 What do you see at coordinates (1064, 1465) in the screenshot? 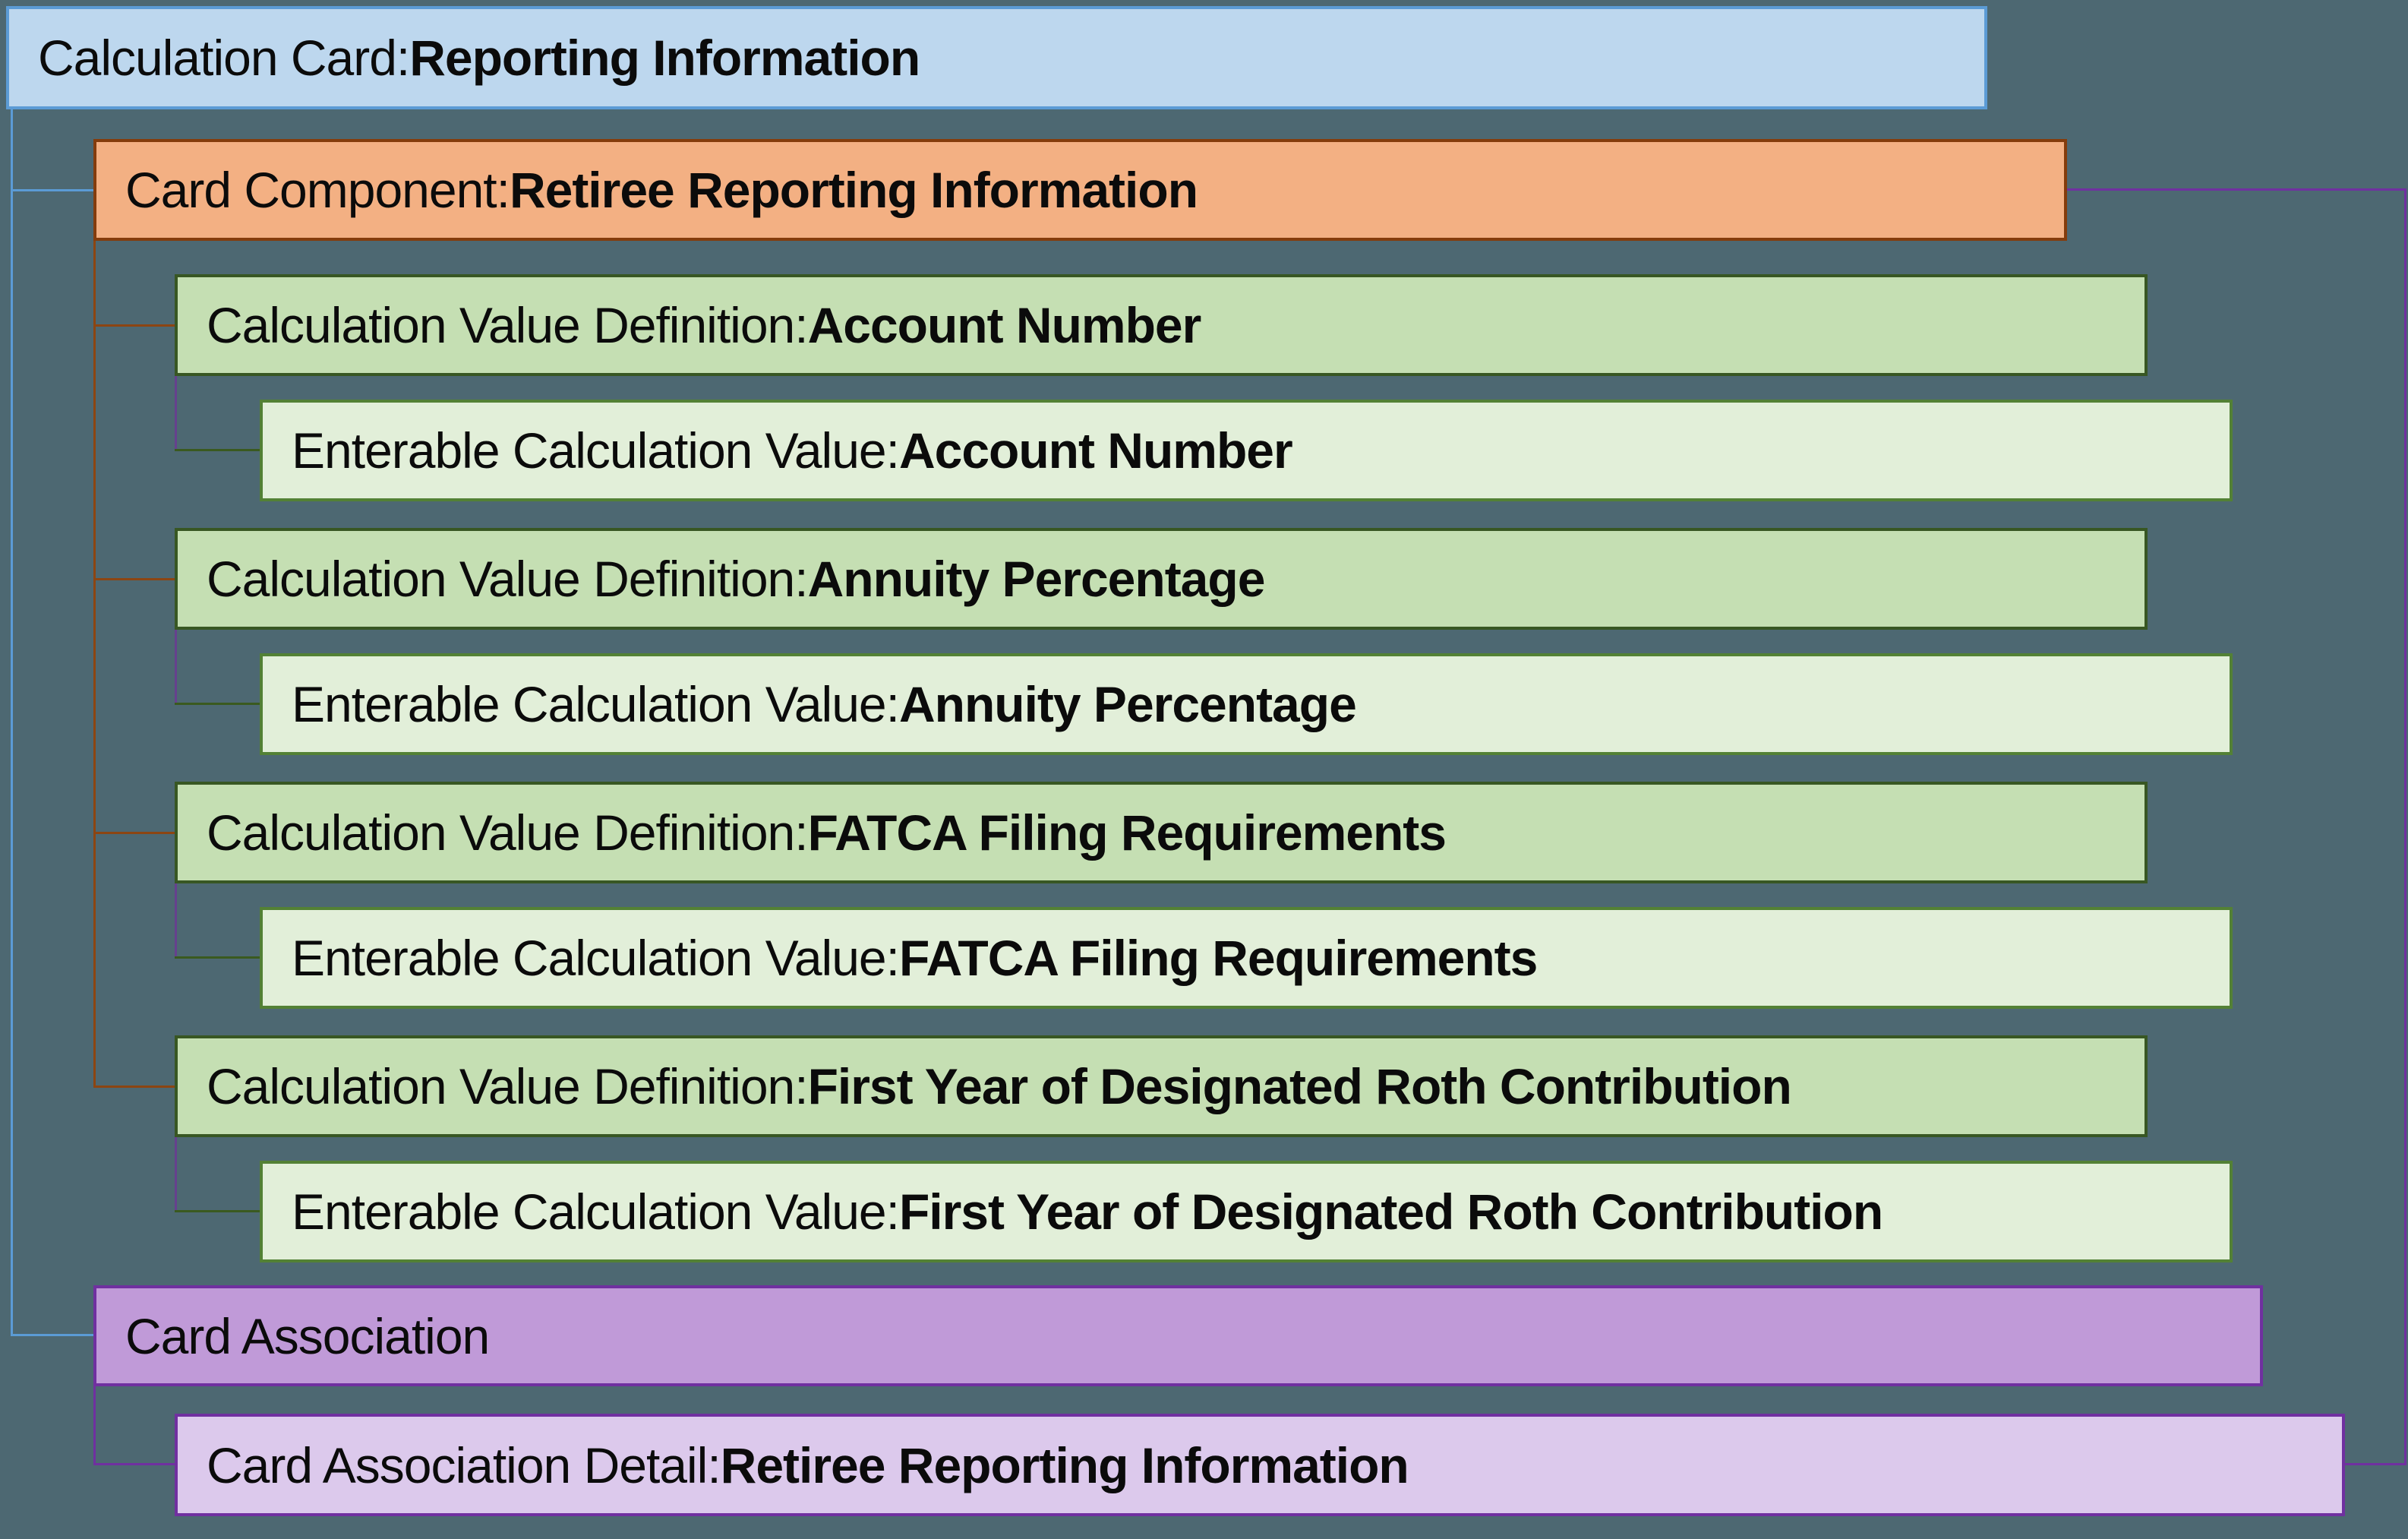
I see `card-association-detail-value: Retiree Reporting Information` at bounding box center [1064, 1465].